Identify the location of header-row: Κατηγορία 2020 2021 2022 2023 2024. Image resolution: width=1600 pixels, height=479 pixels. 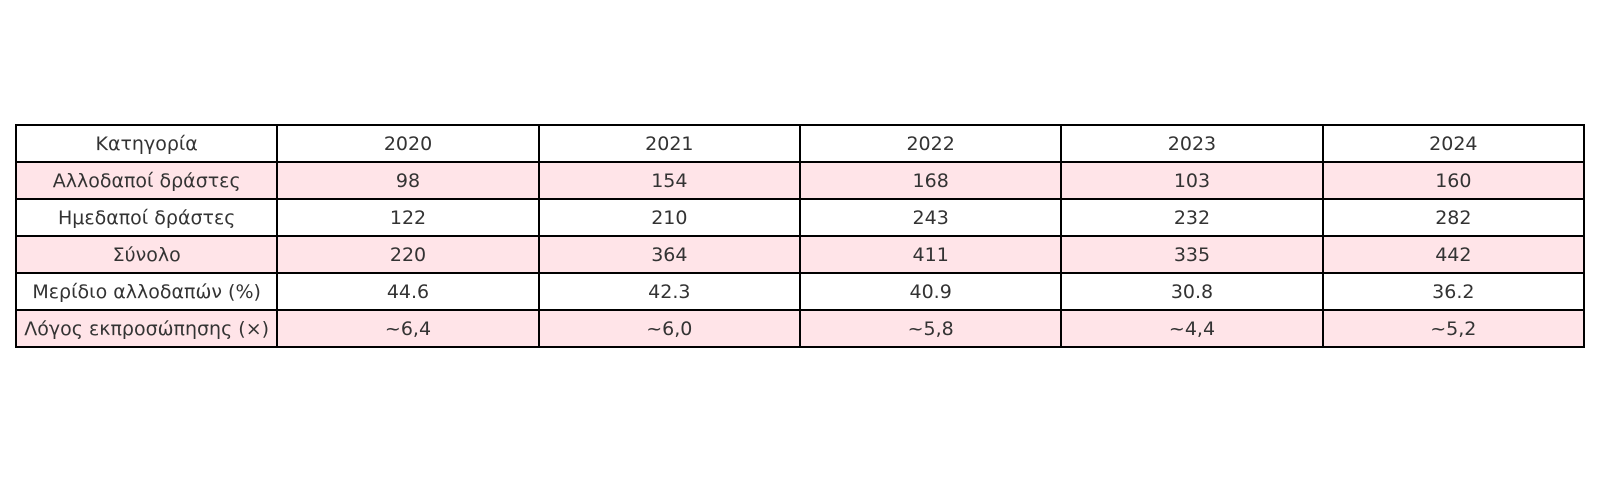
(800, 143).